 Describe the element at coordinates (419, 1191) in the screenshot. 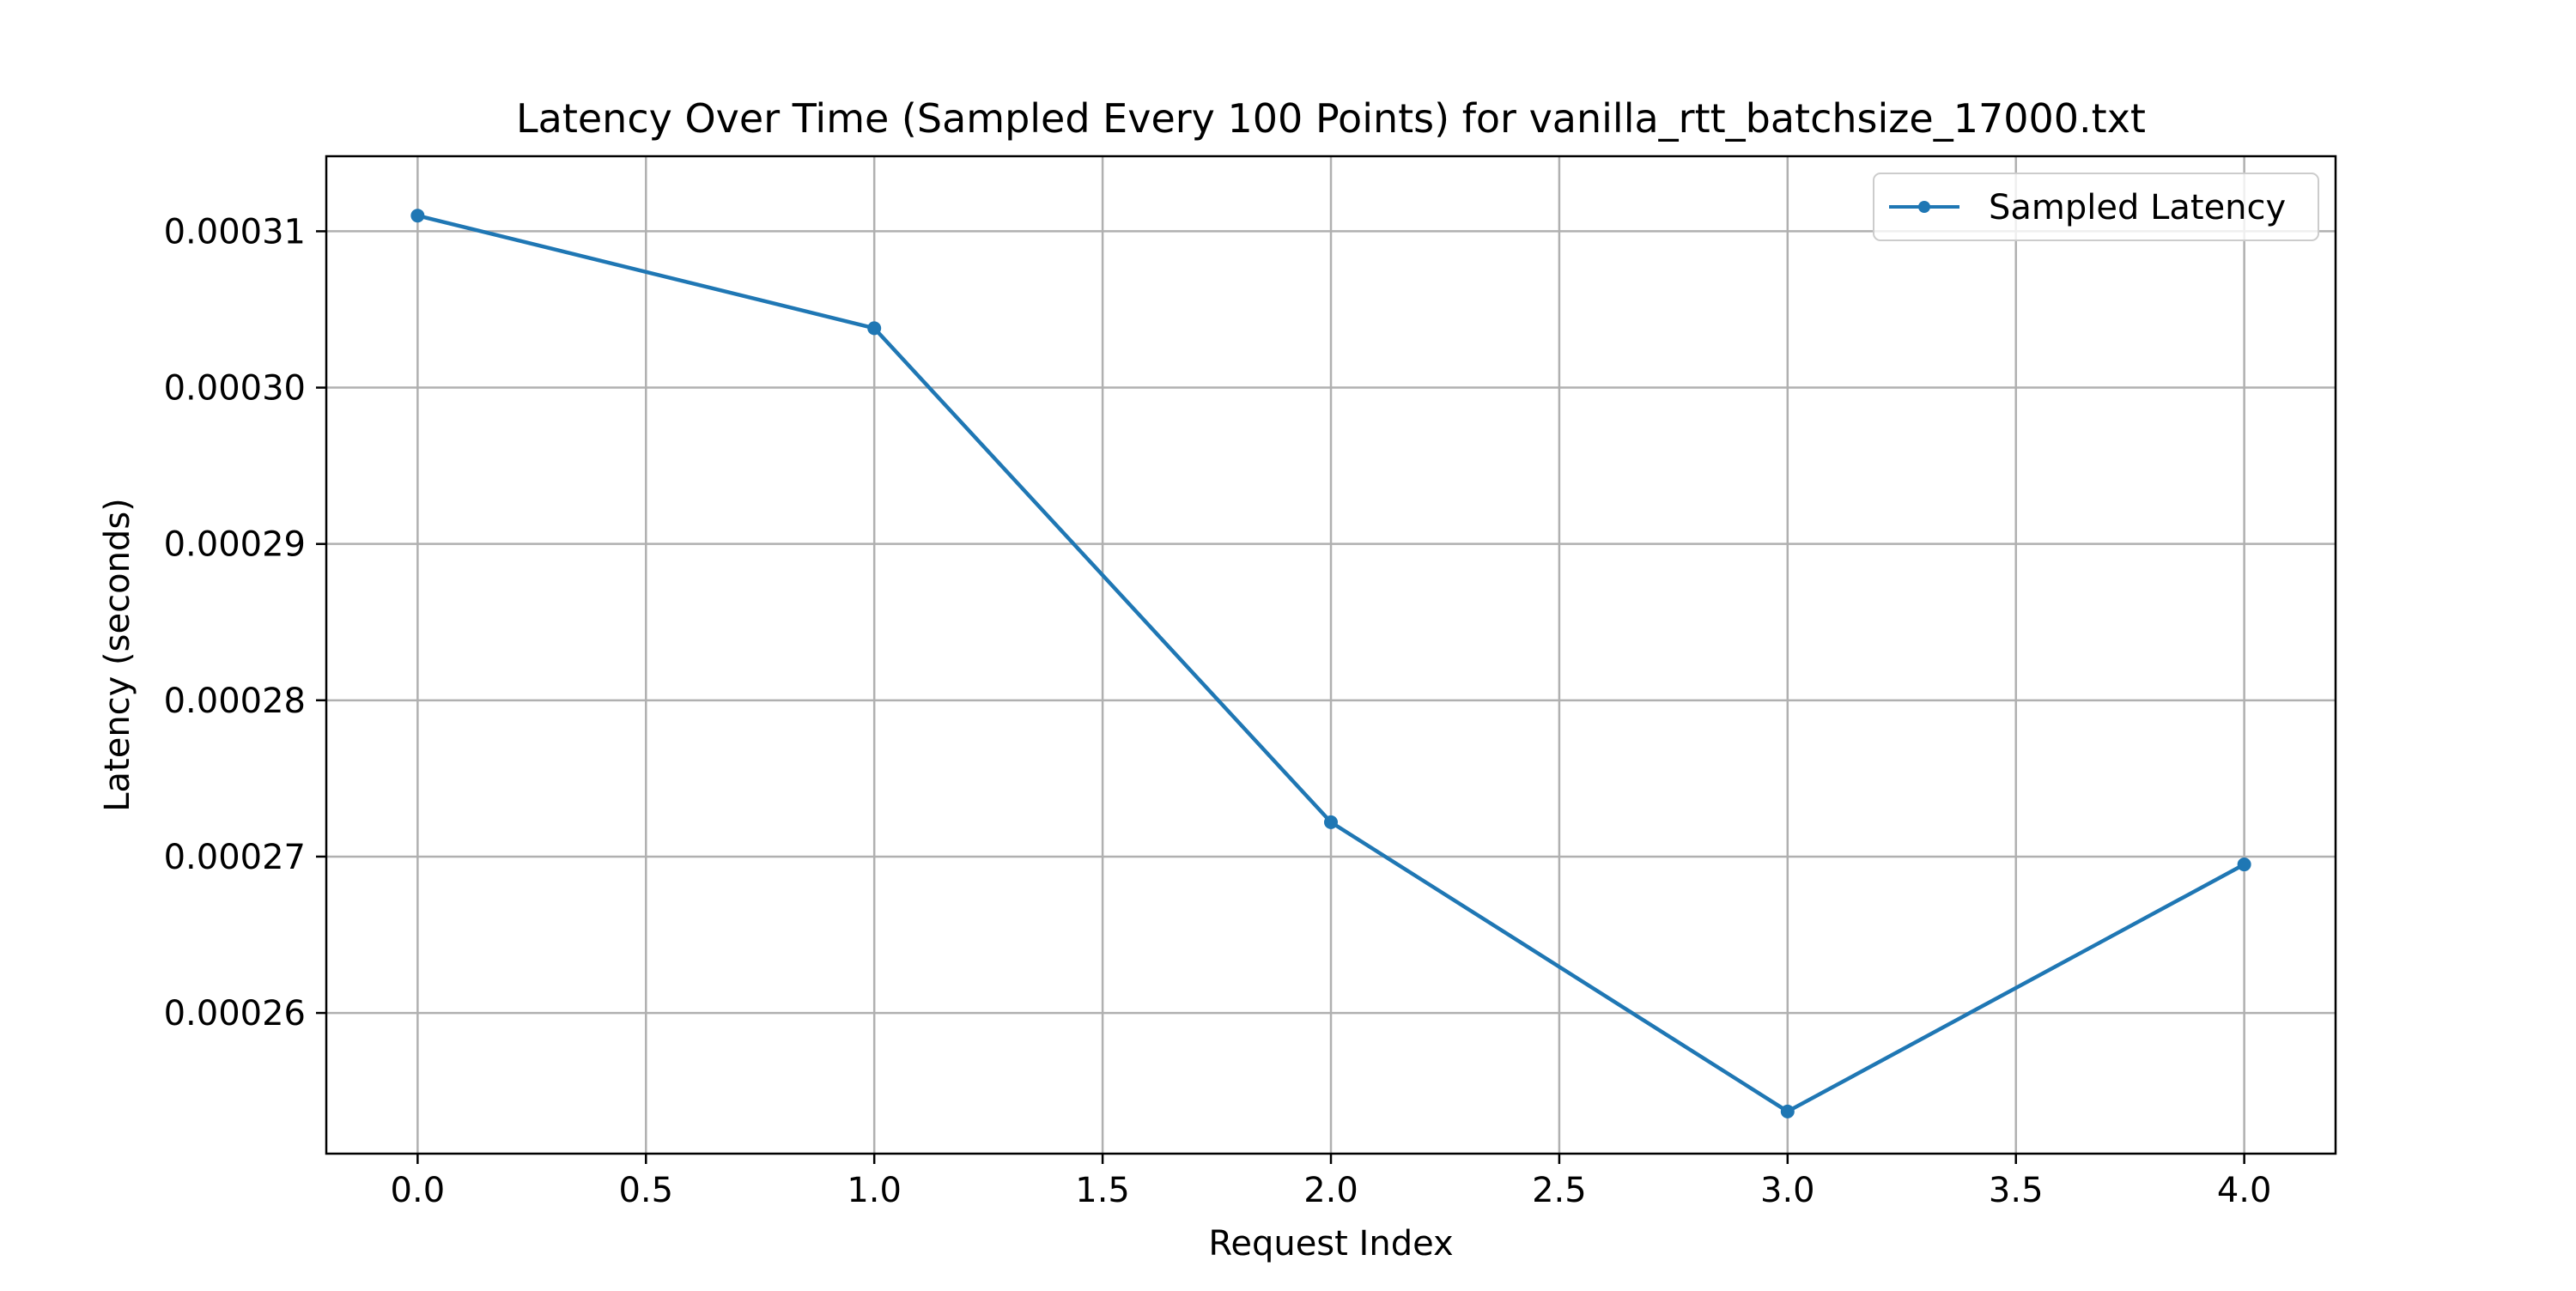

I see `x-tick-label: 0.0` at that location.